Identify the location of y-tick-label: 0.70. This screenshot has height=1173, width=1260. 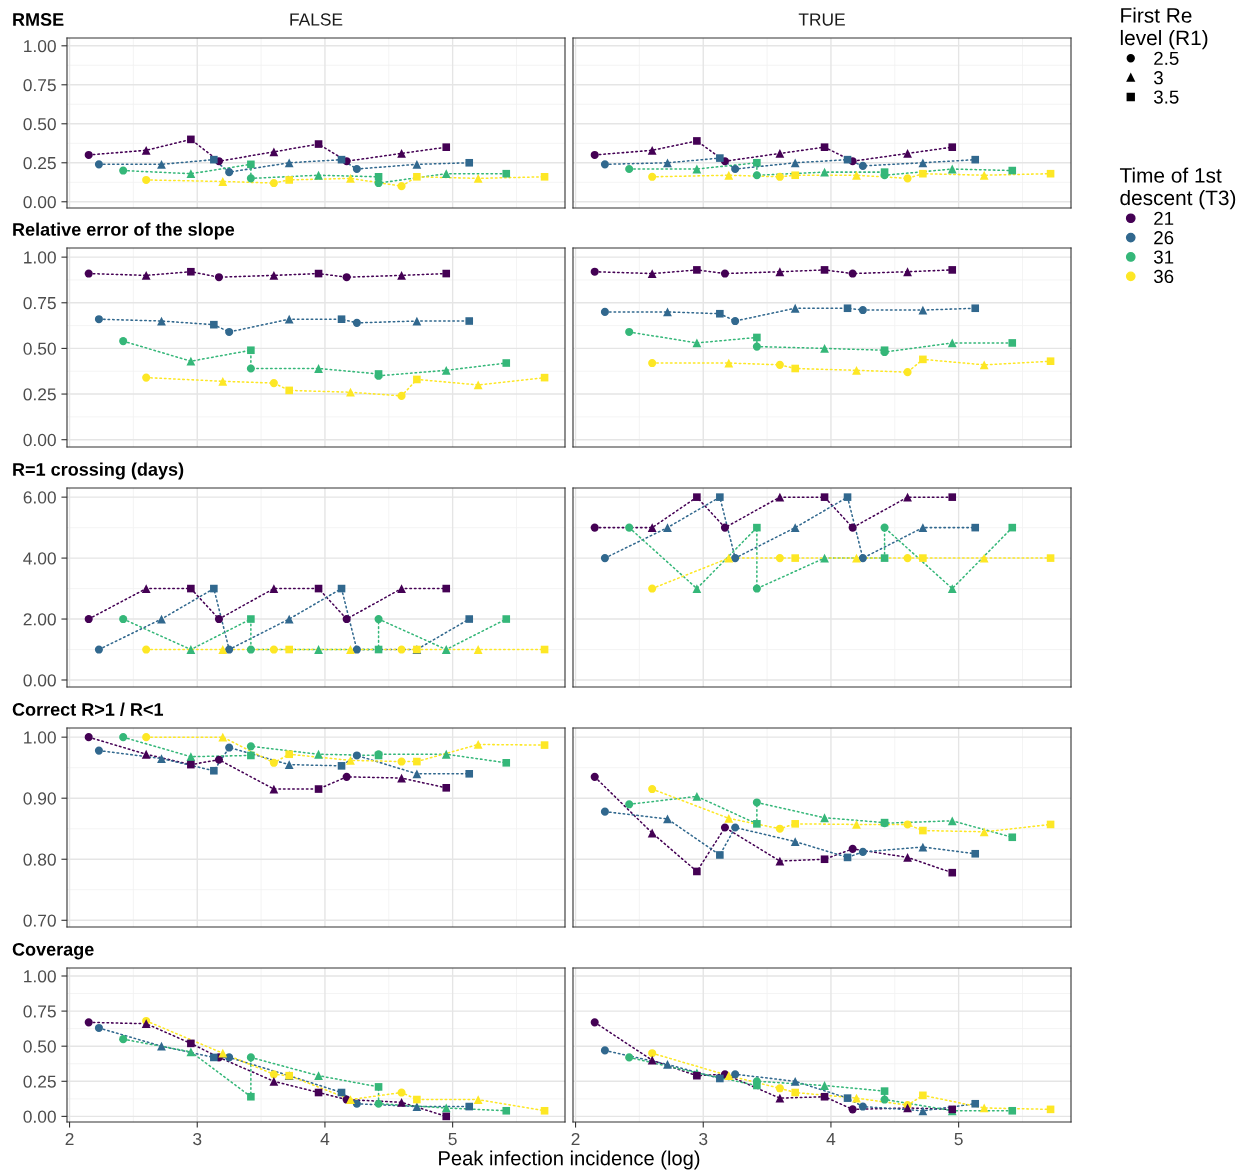
(39, 920).